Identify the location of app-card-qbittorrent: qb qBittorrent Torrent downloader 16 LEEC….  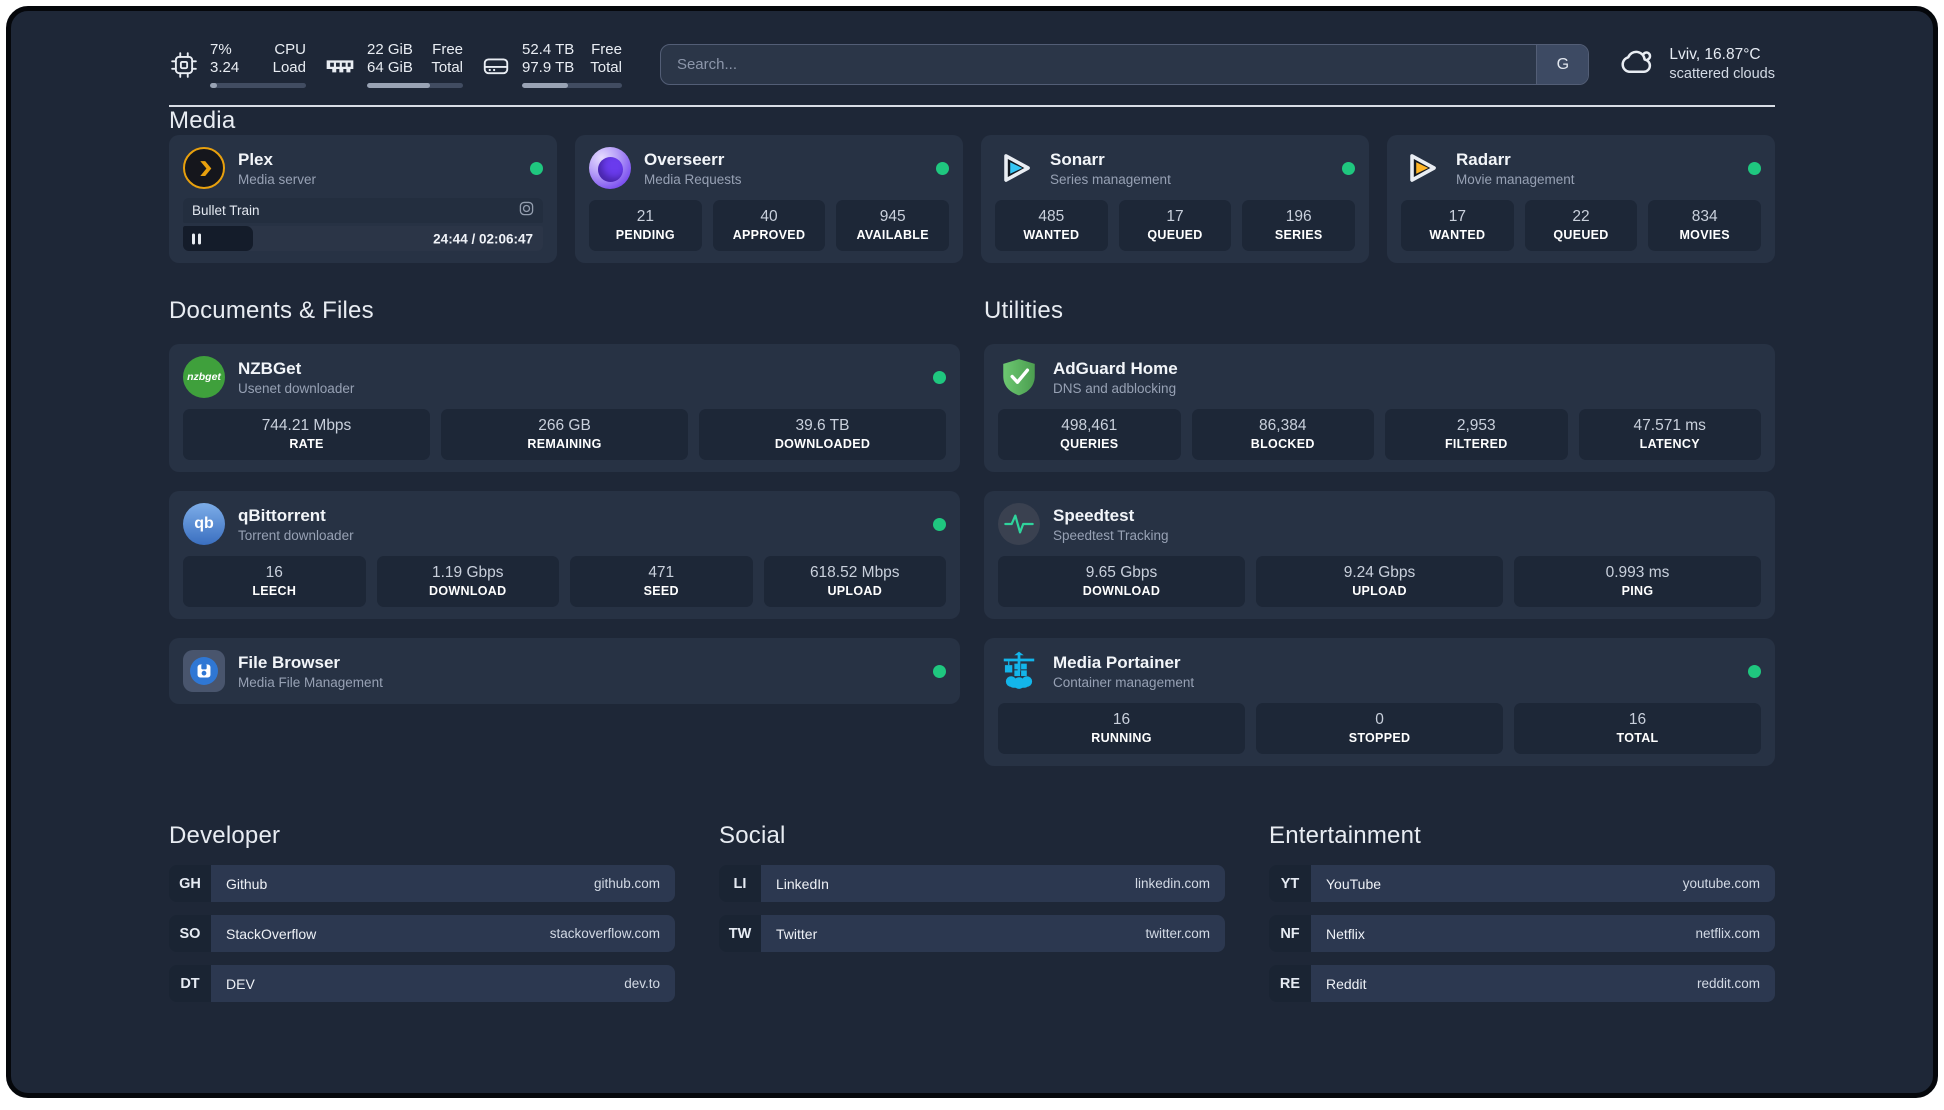
(564, 555).